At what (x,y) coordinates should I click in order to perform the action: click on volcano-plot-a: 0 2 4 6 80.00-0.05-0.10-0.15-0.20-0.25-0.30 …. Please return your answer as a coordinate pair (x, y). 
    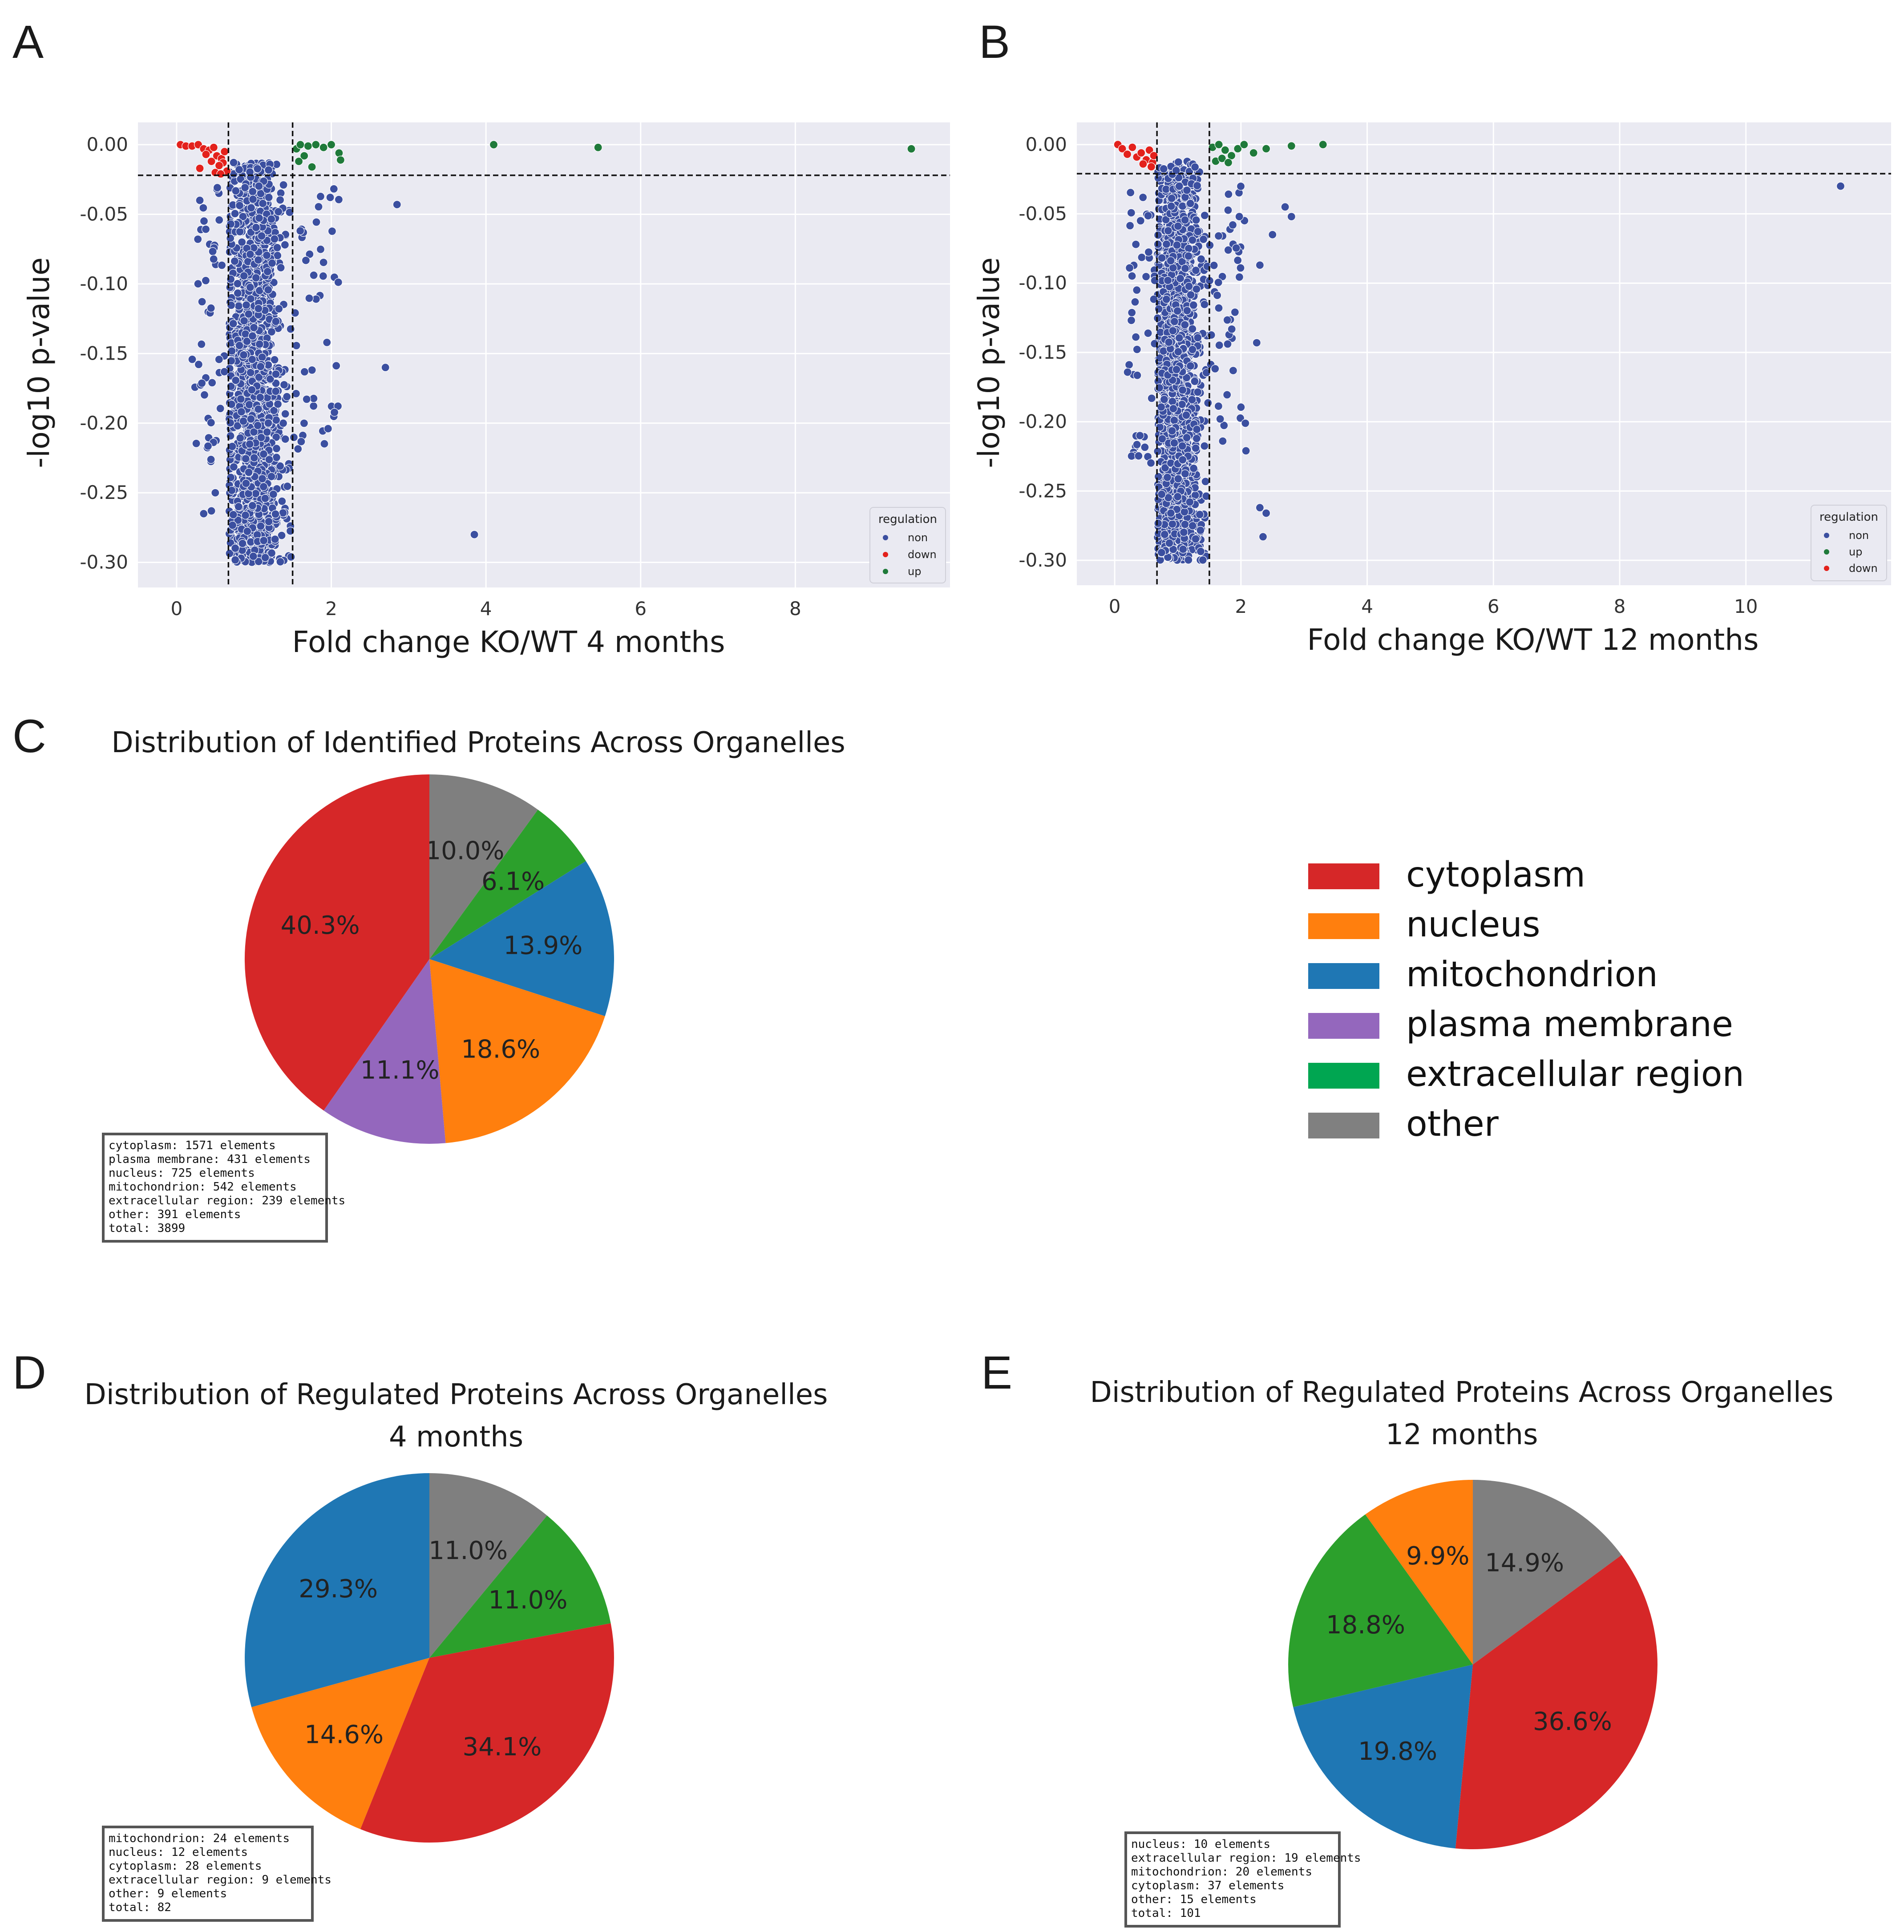
    Looking at the image, I should click on (486, 390).